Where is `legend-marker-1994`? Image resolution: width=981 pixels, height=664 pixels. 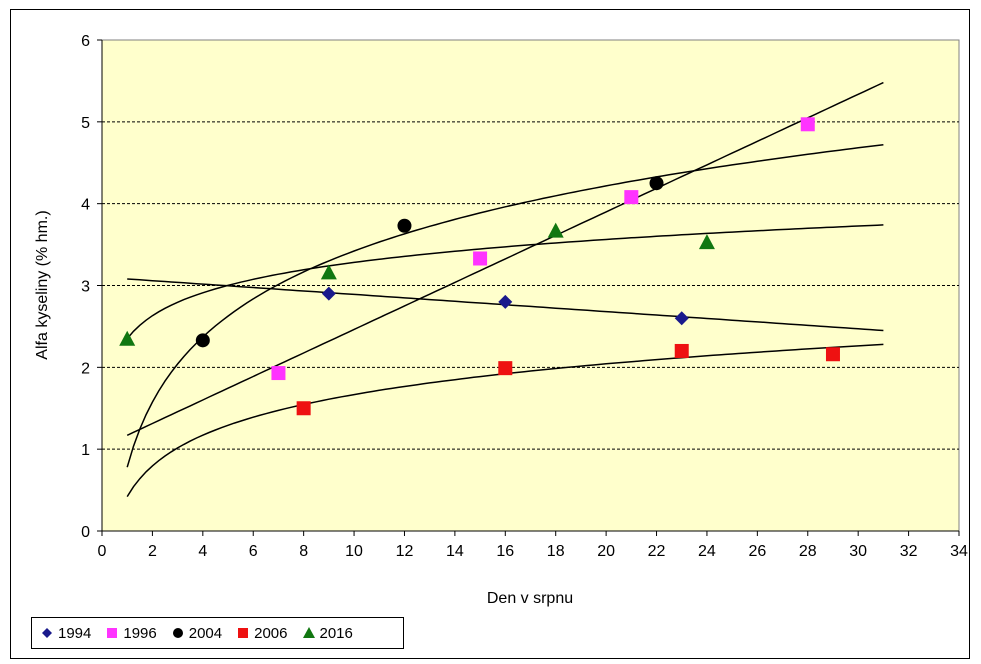 legend-marker-1994 is located at coordinates (47, 633).